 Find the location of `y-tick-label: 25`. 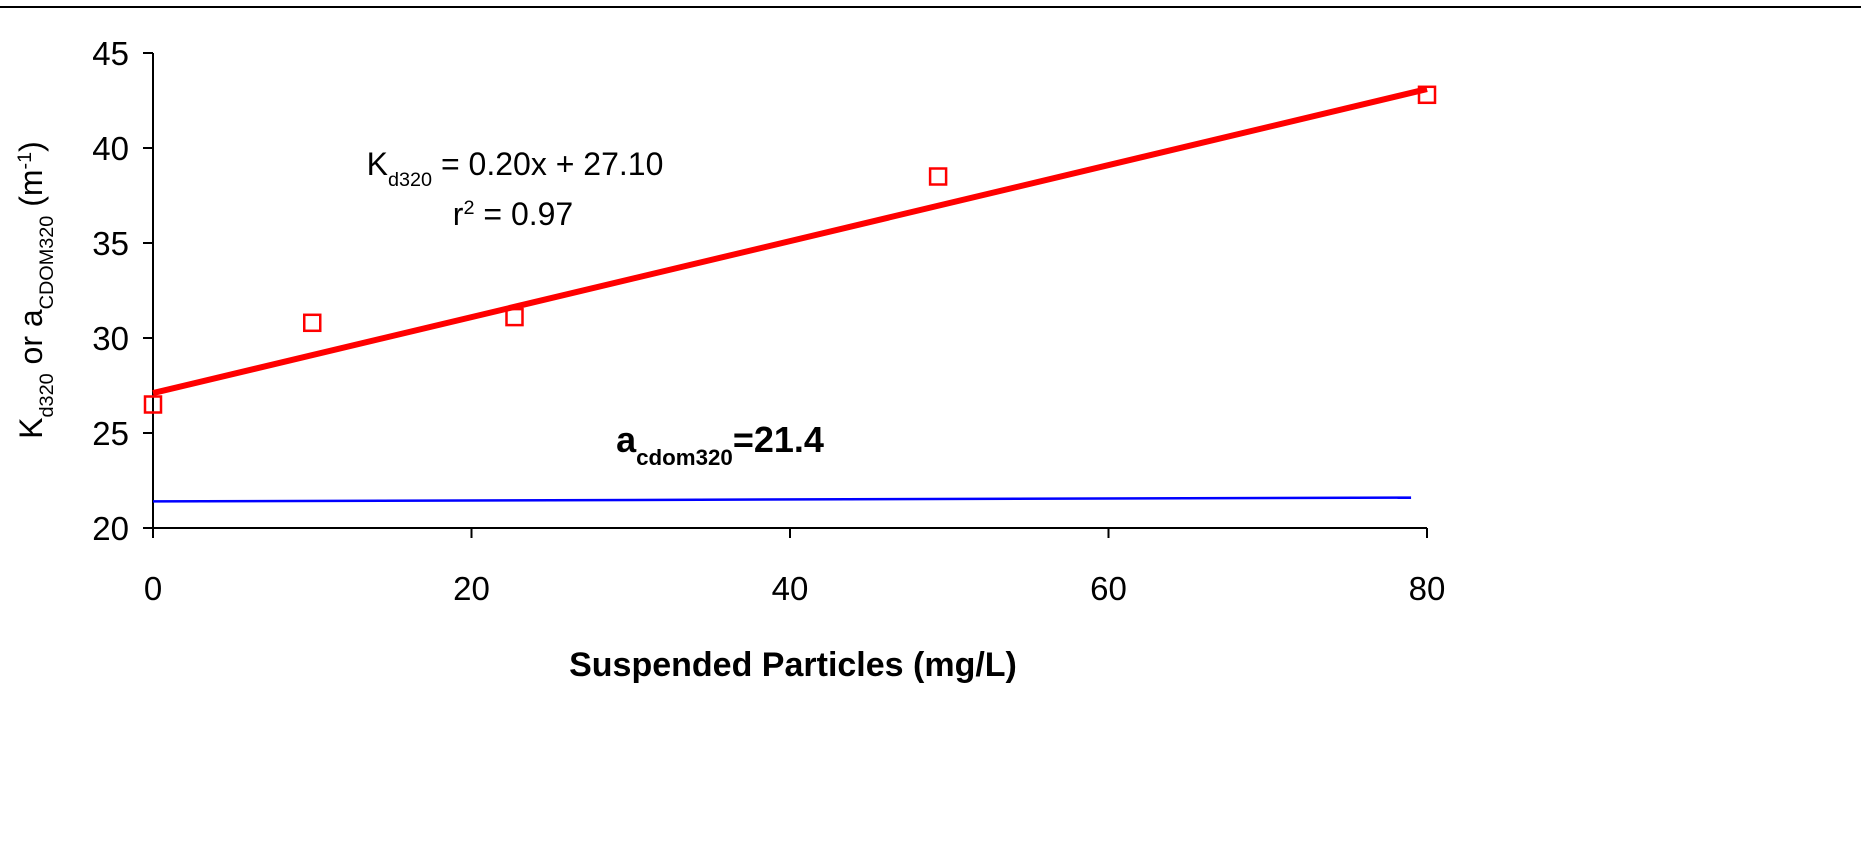

y-tick-label: 25 is located at coordinates (110, 433).